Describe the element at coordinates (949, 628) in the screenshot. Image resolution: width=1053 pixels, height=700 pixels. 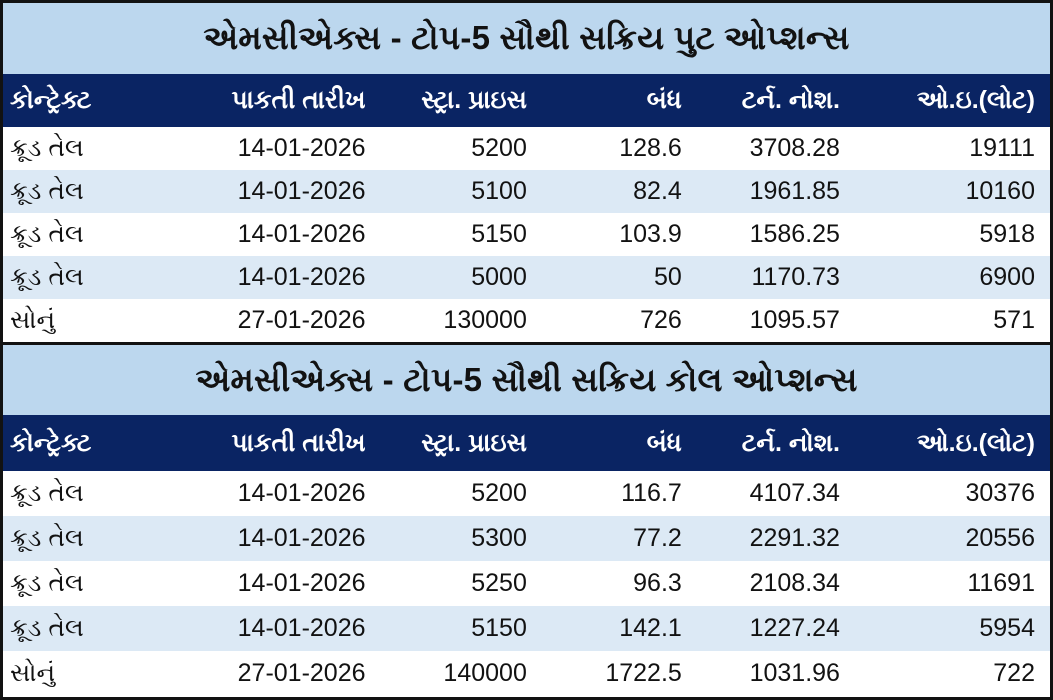
I see `table-cell: 5954` at that location.